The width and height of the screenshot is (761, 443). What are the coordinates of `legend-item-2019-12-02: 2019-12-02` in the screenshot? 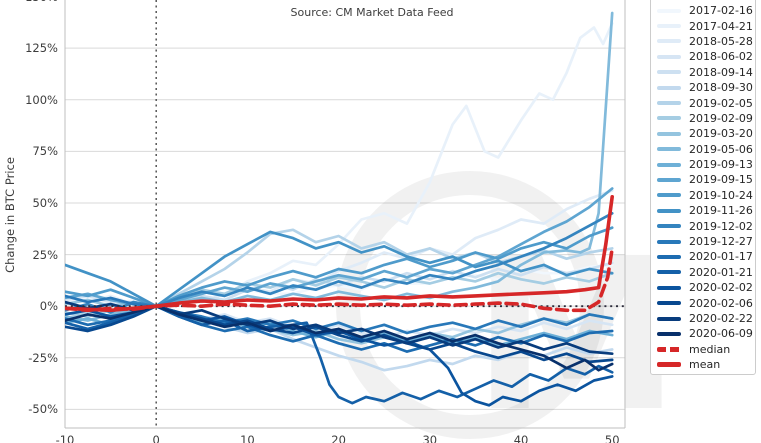 It's located at (706, 225).